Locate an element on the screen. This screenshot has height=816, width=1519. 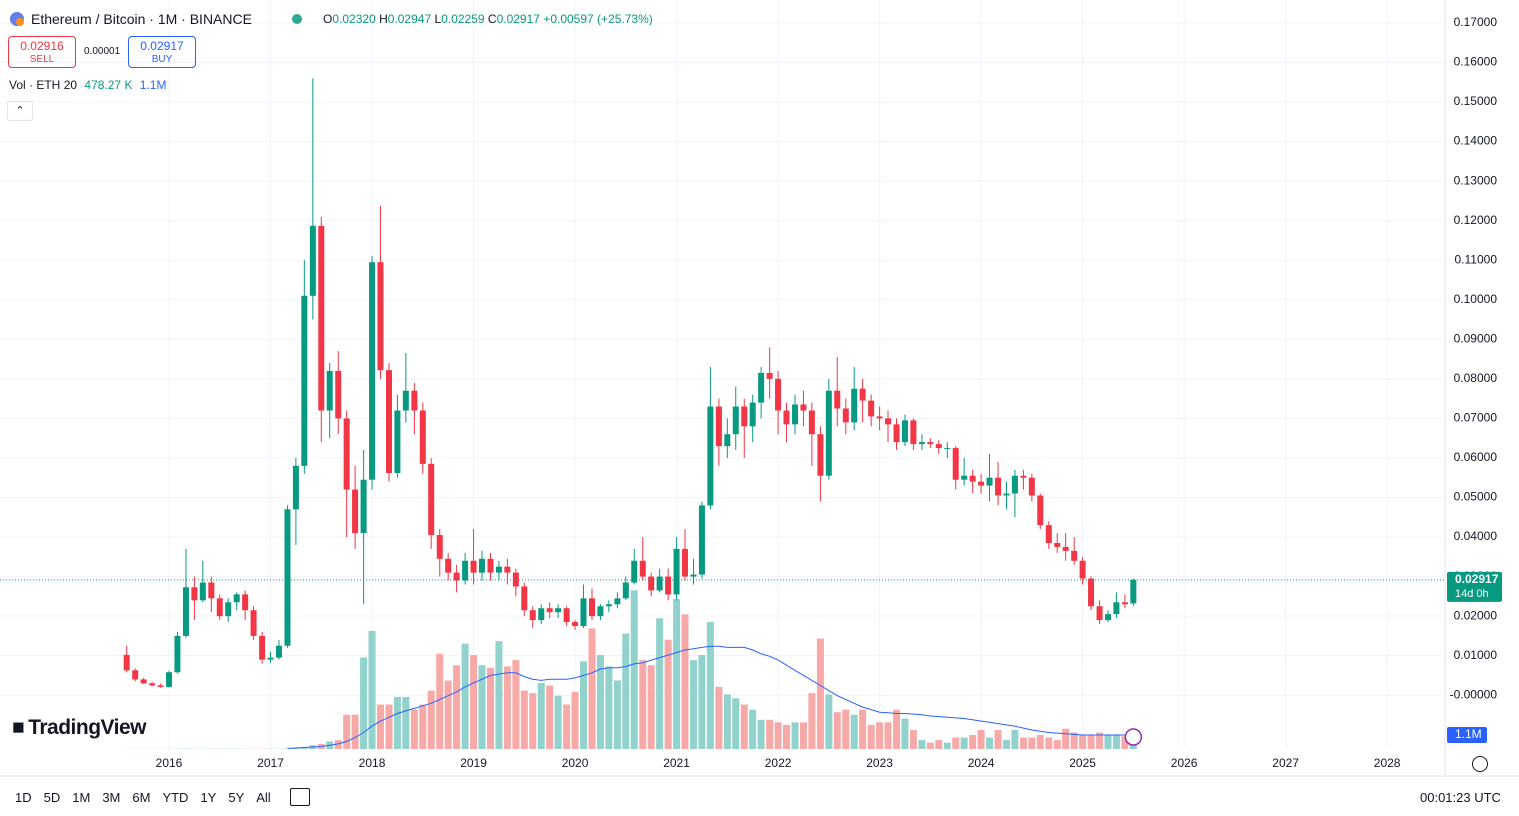
ma-tag is located at coordinates (1467, 735).